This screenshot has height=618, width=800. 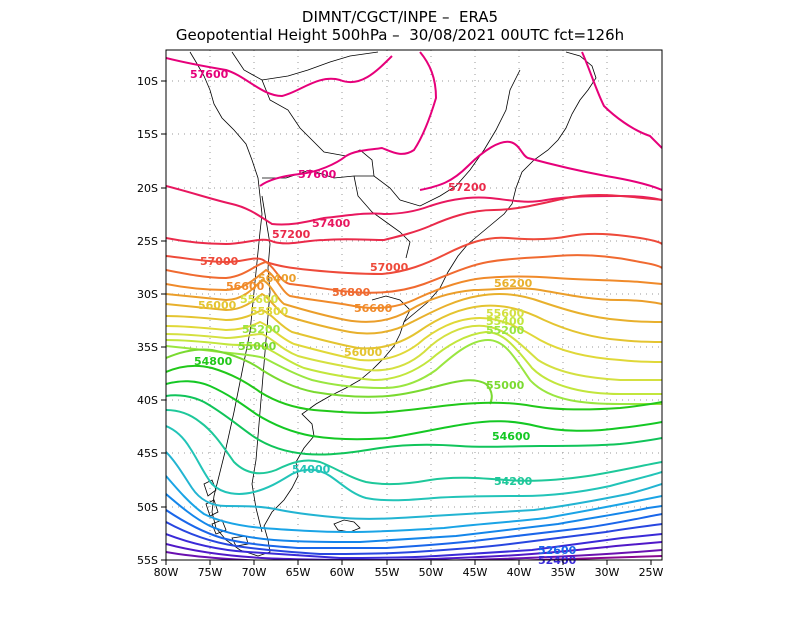 What do you see at coordinates (513, 283) in the screenshot?
I see `contour-label: 56200` at bounding box center [513, 283].